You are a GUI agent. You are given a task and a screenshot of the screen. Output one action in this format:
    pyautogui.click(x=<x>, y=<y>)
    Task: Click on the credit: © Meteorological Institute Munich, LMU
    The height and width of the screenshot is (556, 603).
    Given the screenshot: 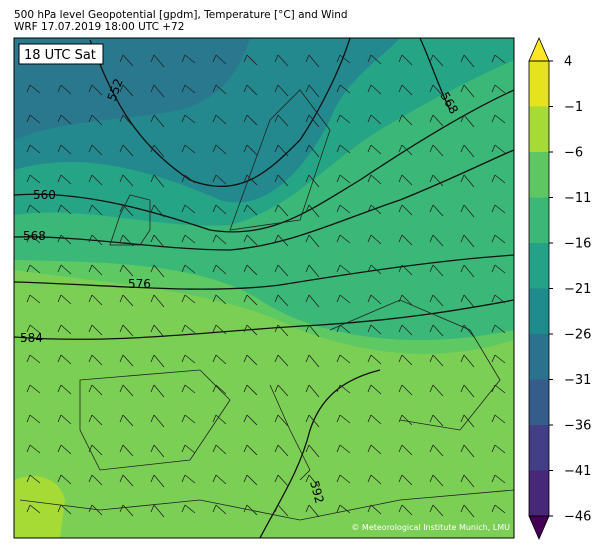 What is the action you would take?
    pyautogui.click(x=430, y=527)
    